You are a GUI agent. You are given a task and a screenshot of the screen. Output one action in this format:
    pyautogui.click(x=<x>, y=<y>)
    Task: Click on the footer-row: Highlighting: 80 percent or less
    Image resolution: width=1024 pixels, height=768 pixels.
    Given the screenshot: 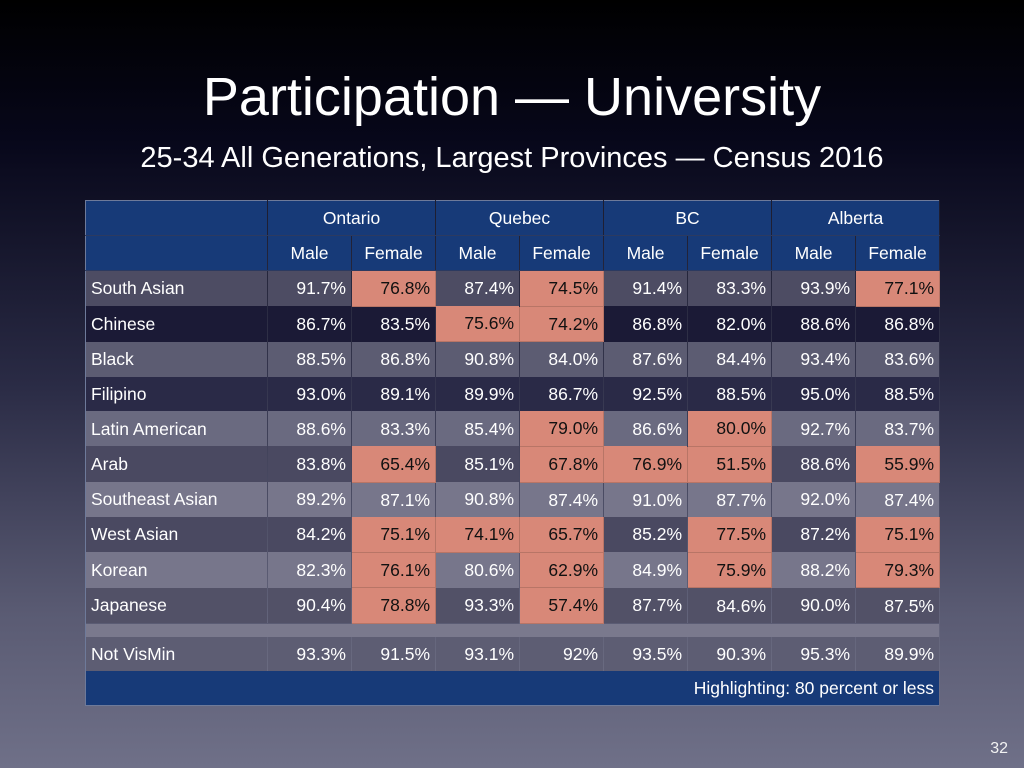 What is the action you would take?
    pyautogui.click(x=513, y=688)
    